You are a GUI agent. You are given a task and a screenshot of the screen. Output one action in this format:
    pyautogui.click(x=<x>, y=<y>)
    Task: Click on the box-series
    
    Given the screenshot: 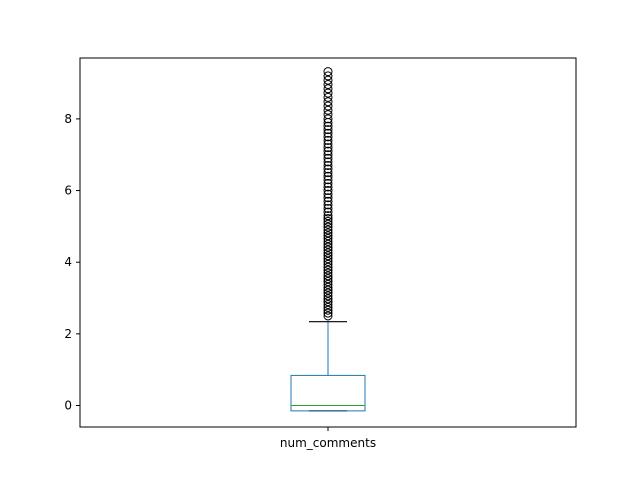 What is the action you would take?
    pyautogui.click(x=328, y=239)
    